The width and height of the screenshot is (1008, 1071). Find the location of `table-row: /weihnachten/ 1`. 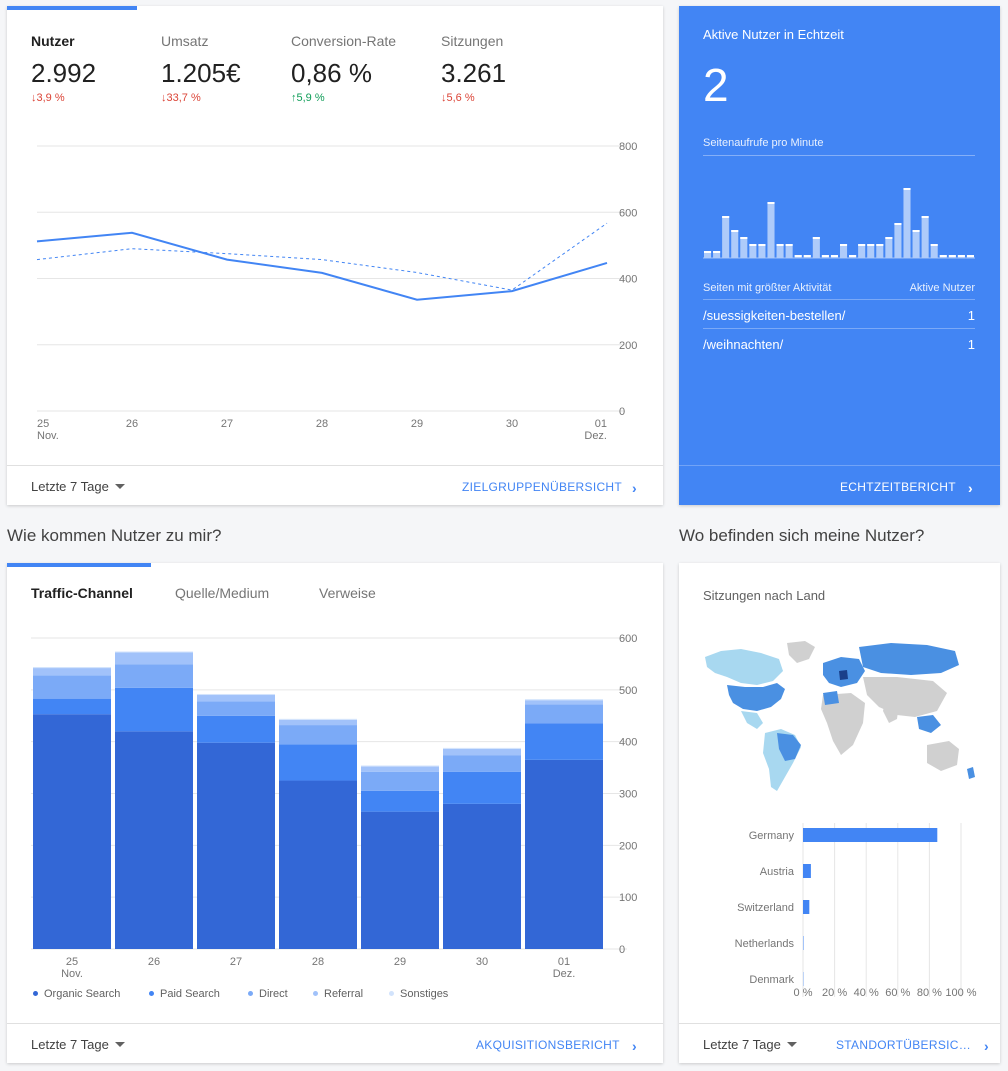

table-row: /weihnachten/ 1 is located at coordinates (839, 343).